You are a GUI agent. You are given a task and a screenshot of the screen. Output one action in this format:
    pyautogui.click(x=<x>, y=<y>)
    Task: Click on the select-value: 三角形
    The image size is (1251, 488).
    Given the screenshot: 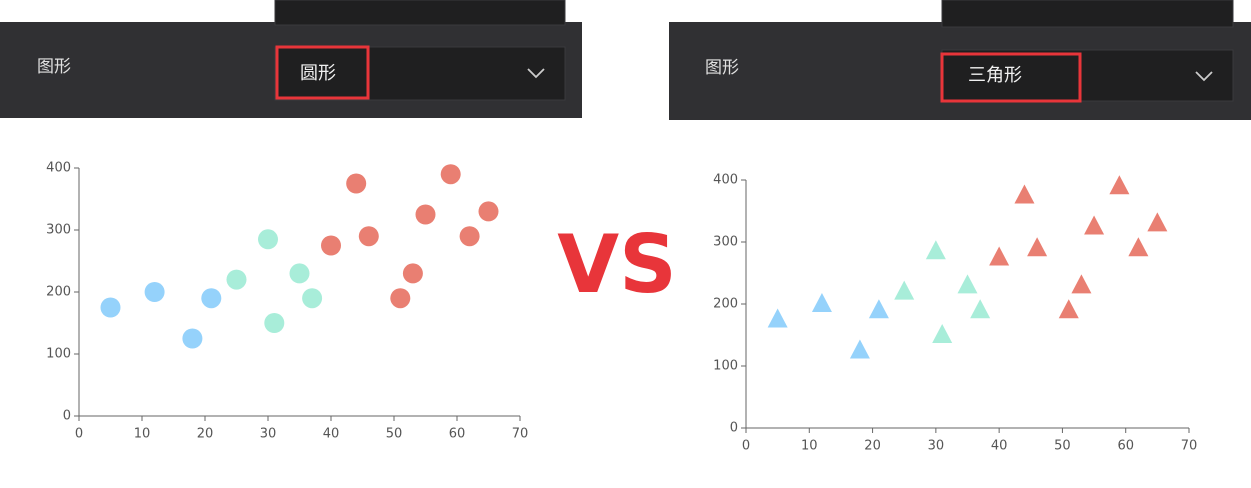 What is the action you would take?
    pyautogui.click(x=995, y=75)
    